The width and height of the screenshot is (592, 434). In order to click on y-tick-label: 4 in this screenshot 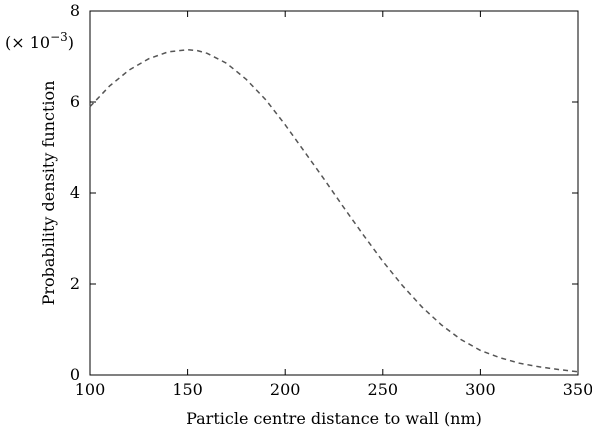, I will do `click(75, 192)`.